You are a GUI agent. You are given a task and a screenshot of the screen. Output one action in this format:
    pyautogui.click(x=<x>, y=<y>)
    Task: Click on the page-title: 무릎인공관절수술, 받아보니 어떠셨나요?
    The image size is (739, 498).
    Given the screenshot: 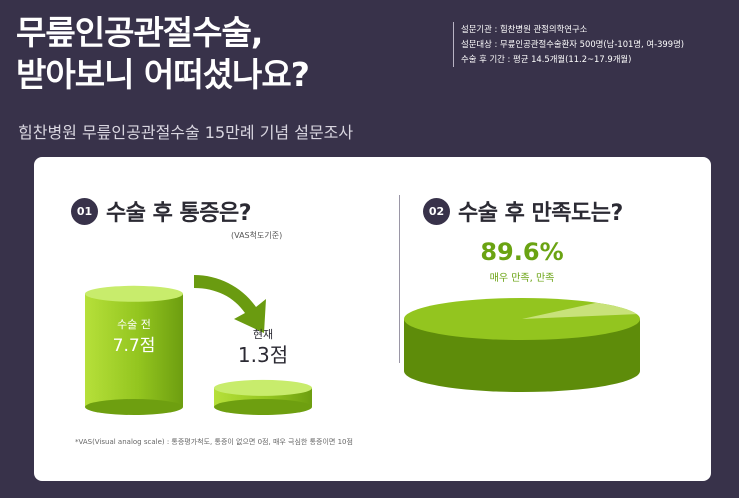 What is the action you would take?
    pyautogui.click(x=163, y=54)
    